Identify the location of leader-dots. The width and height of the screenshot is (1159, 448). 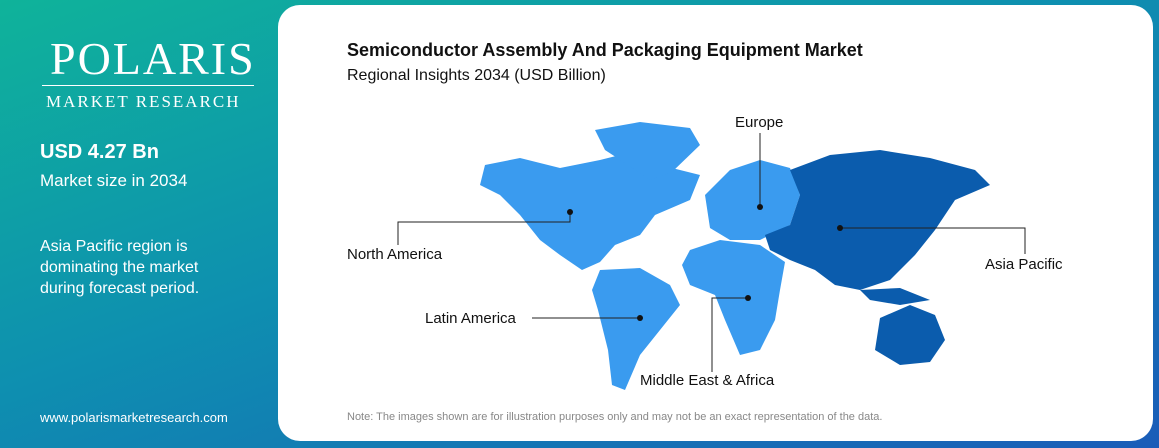
(705, 262).